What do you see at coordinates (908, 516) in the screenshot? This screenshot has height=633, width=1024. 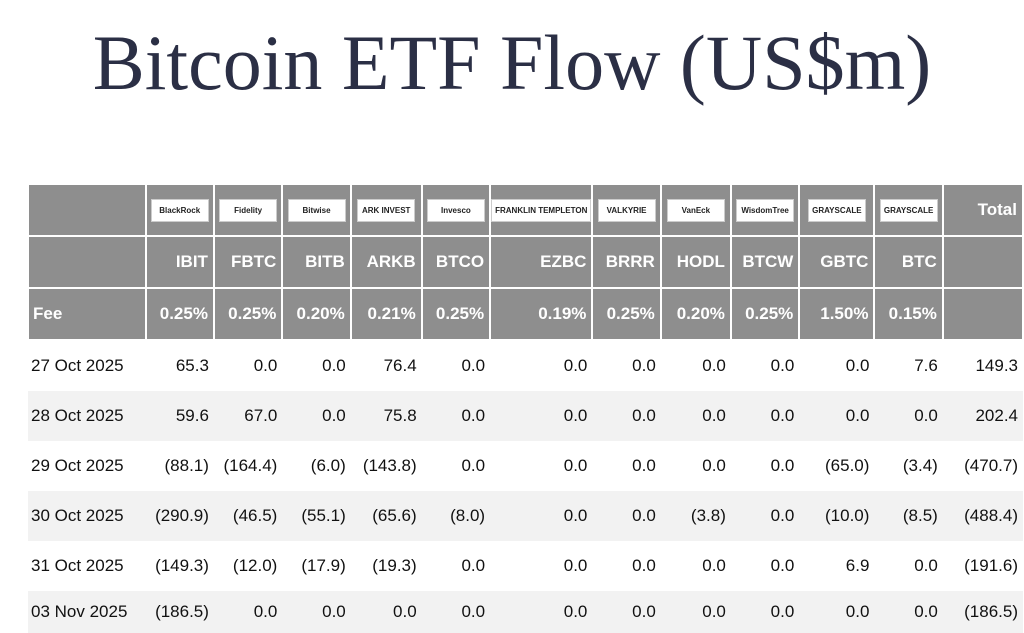 I see `flow: (8.5)` at bounding box center [908, 516].